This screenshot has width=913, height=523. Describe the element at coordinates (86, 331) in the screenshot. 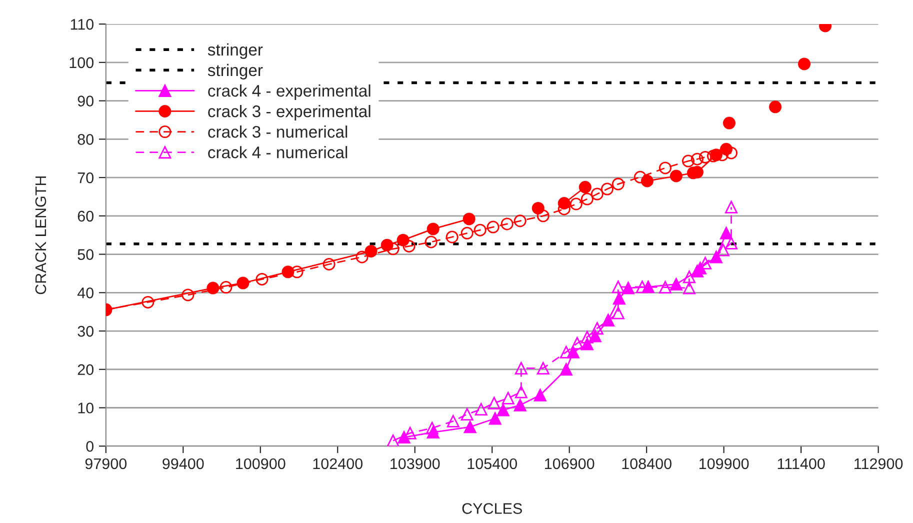

I see `y-tick-label: 30` at that location.